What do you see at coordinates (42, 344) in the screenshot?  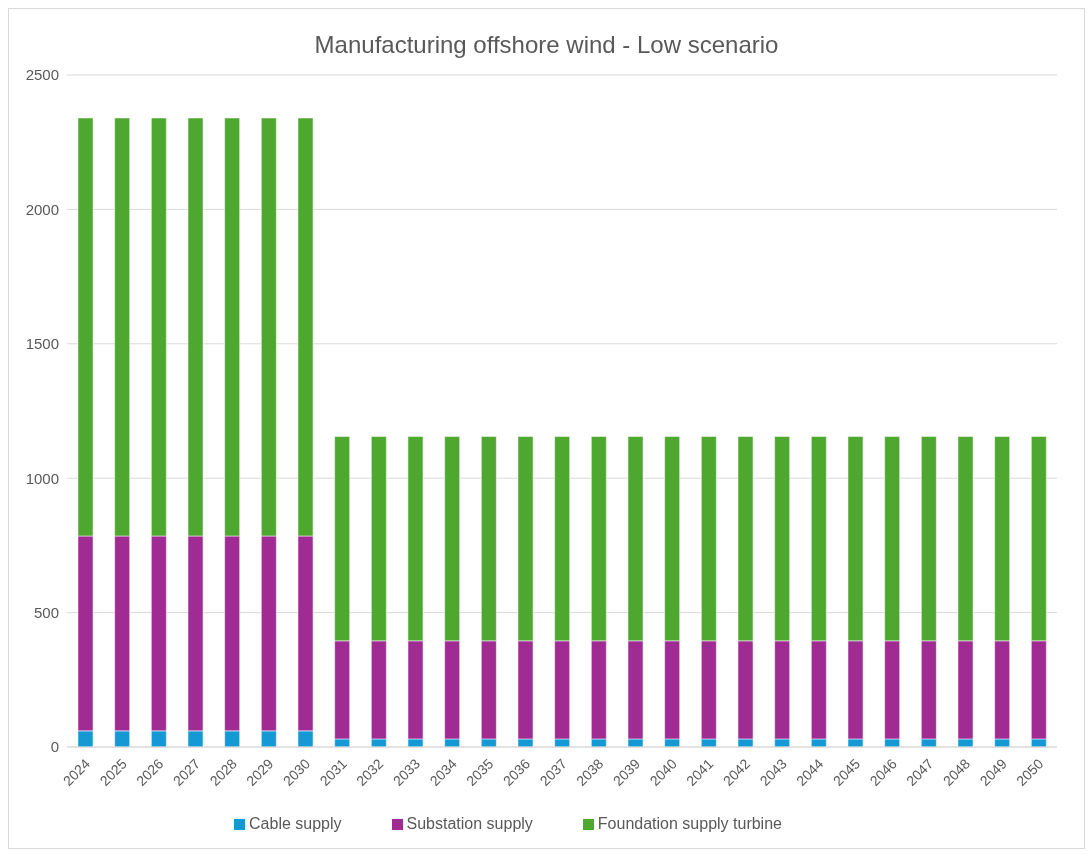 I see `y-tick-label: 1500` at bounding box center [42, 344].